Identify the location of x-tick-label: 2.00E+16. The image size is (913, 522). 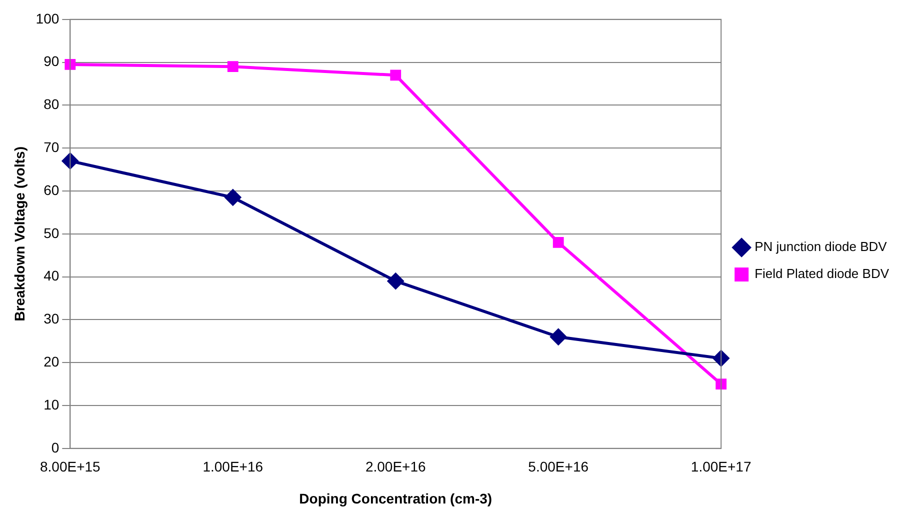
(395, 466).